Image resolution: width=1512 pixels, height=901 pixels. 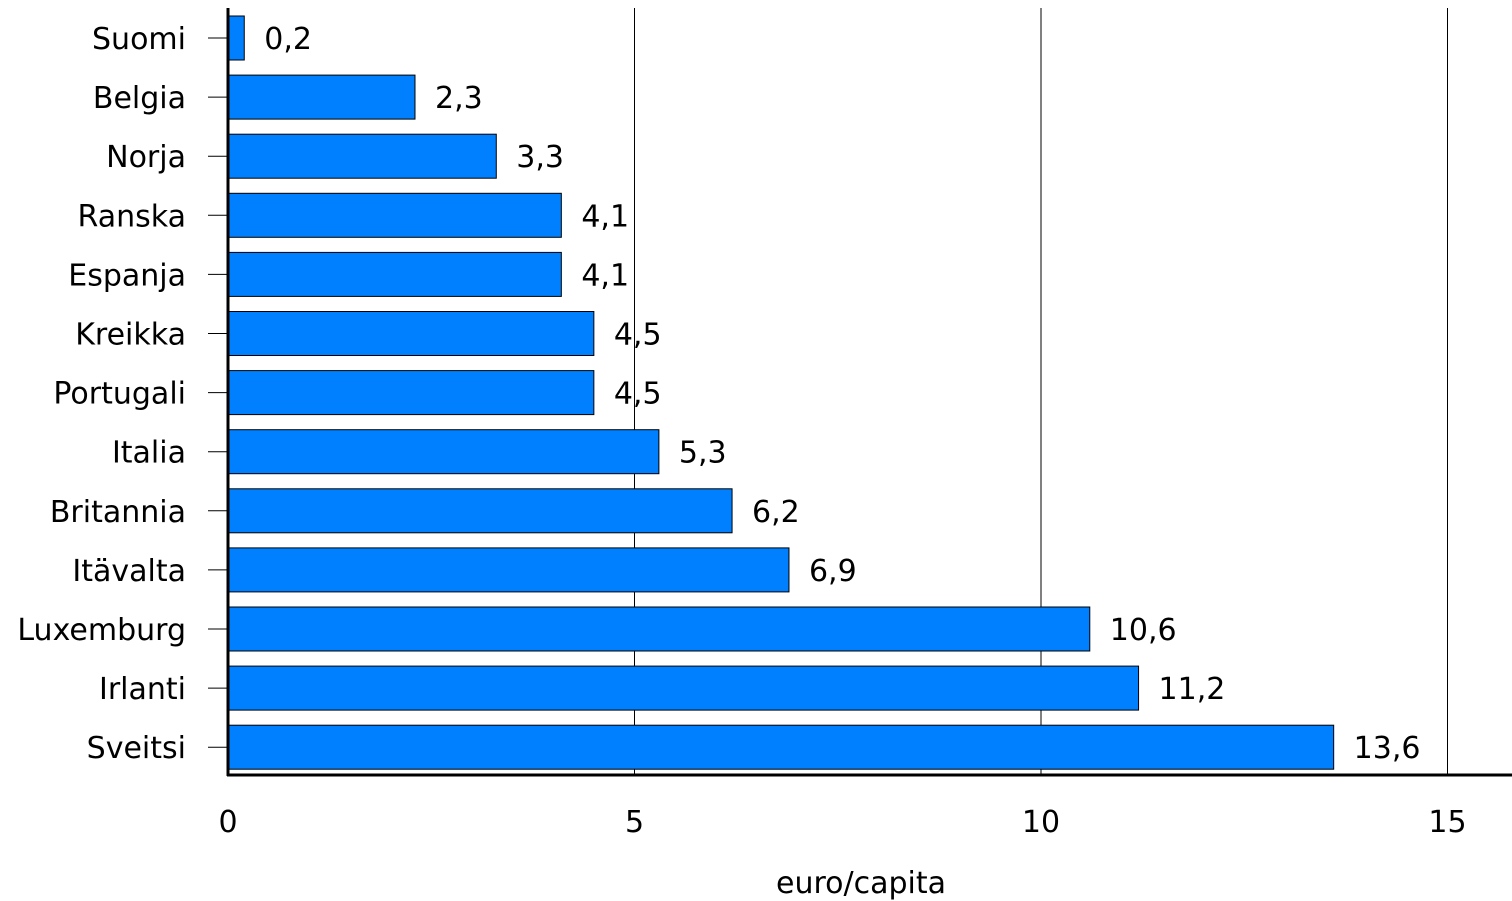 I want to click on x-tick-labels: 0 5 10 15, so click(x=842, y=822).